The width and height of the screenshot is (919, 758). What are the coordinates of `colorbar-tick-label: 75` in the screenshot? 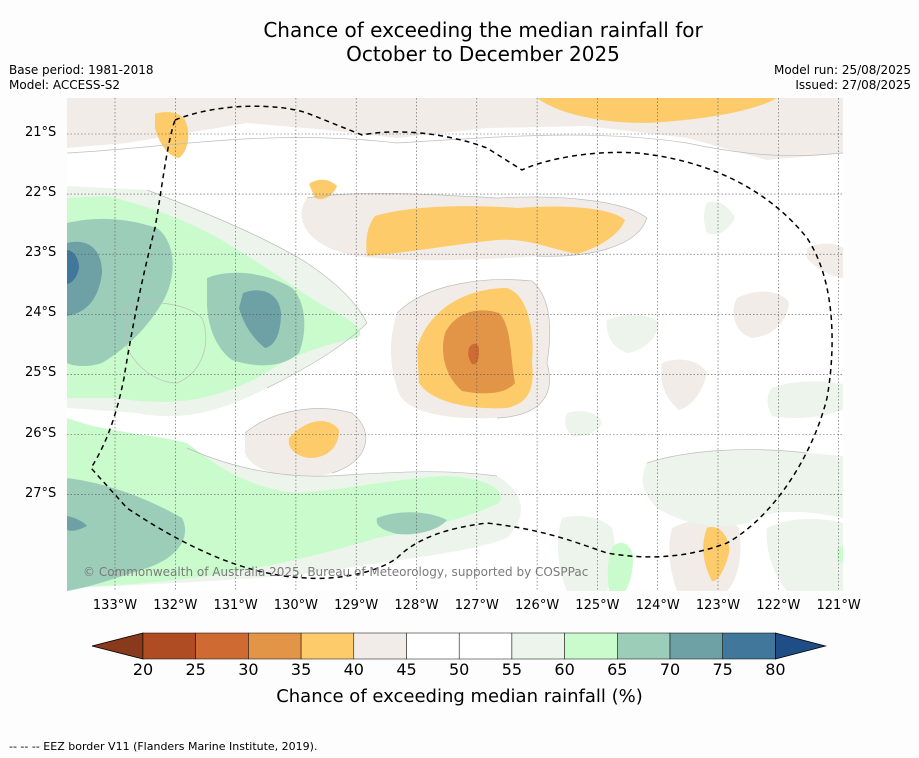 It's located at (722, 669).